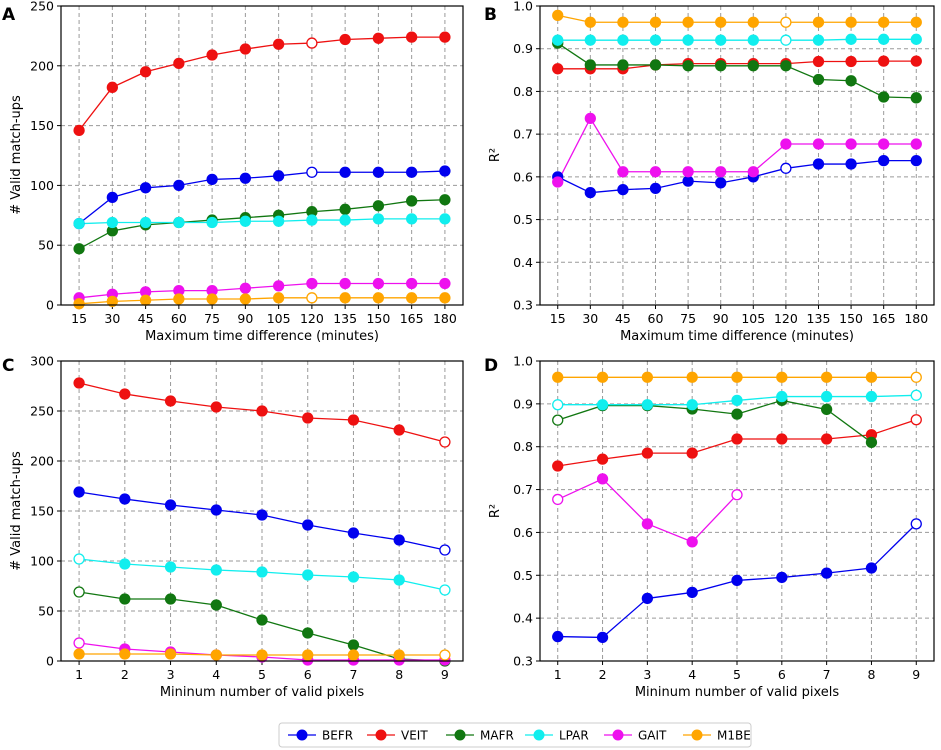  What do you see at coordinates (216, 674) in the screenshot?
I see `panel-c-xtick-label: 4` at bounding box center [216, 674].